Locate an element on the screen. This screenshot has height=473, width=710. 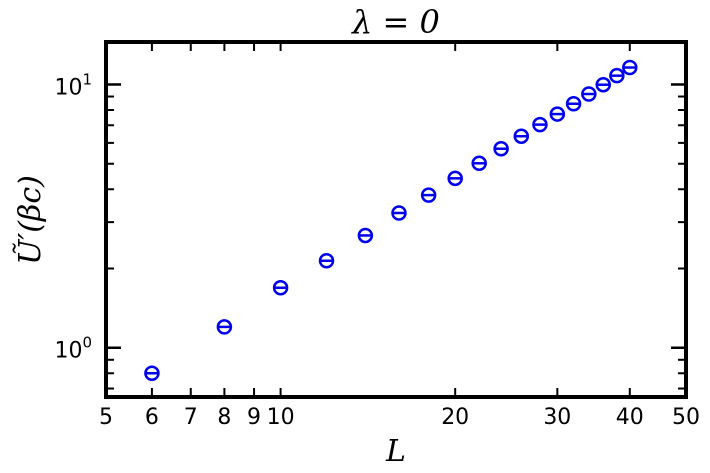
x-tick-label: 20 is located at coordinates (455, 417).